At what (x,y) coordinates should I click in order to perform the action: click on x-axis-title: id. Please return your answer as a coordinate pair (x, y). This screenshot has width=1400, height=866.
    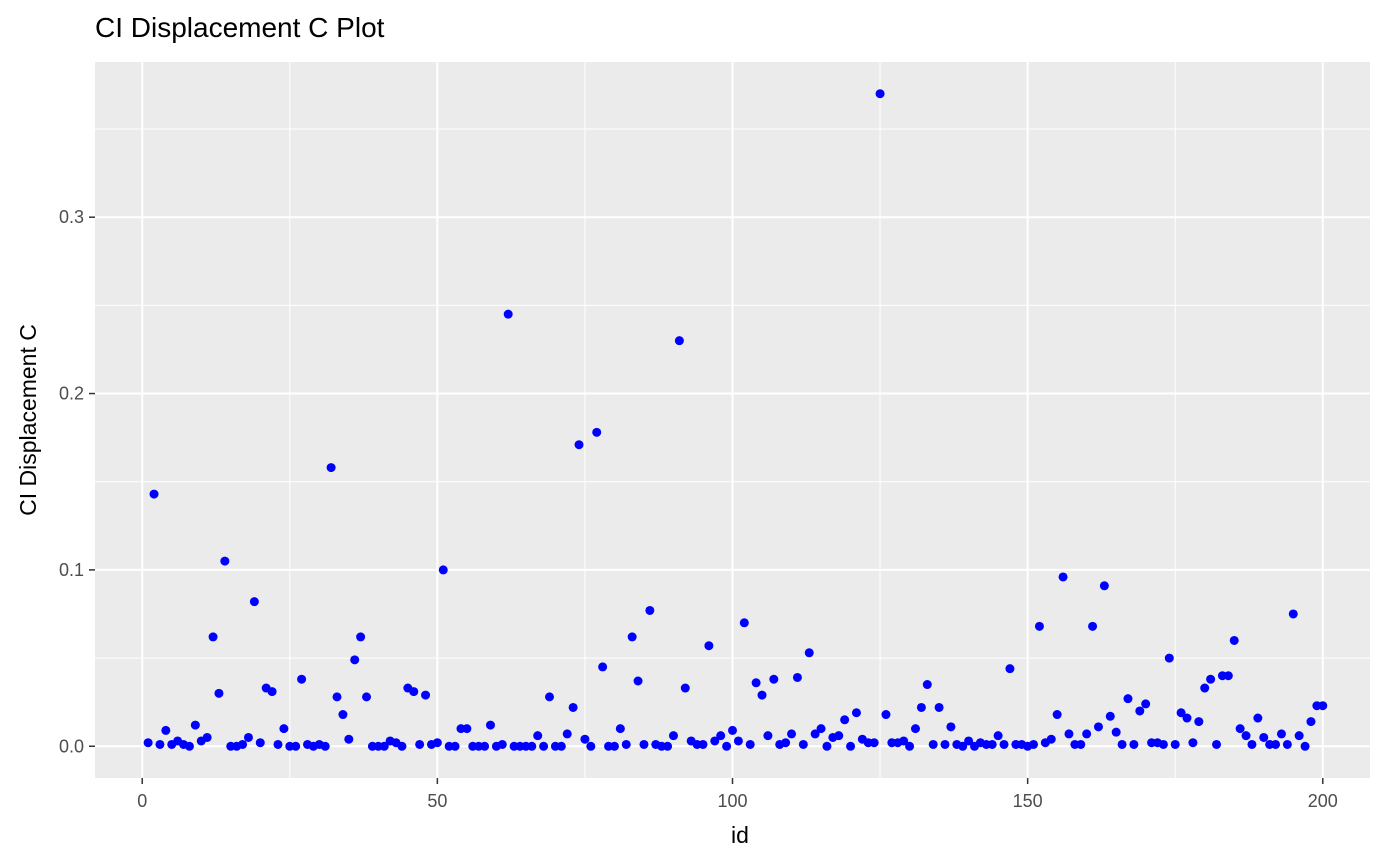
    Looking at the image, I should click on (740, 835).